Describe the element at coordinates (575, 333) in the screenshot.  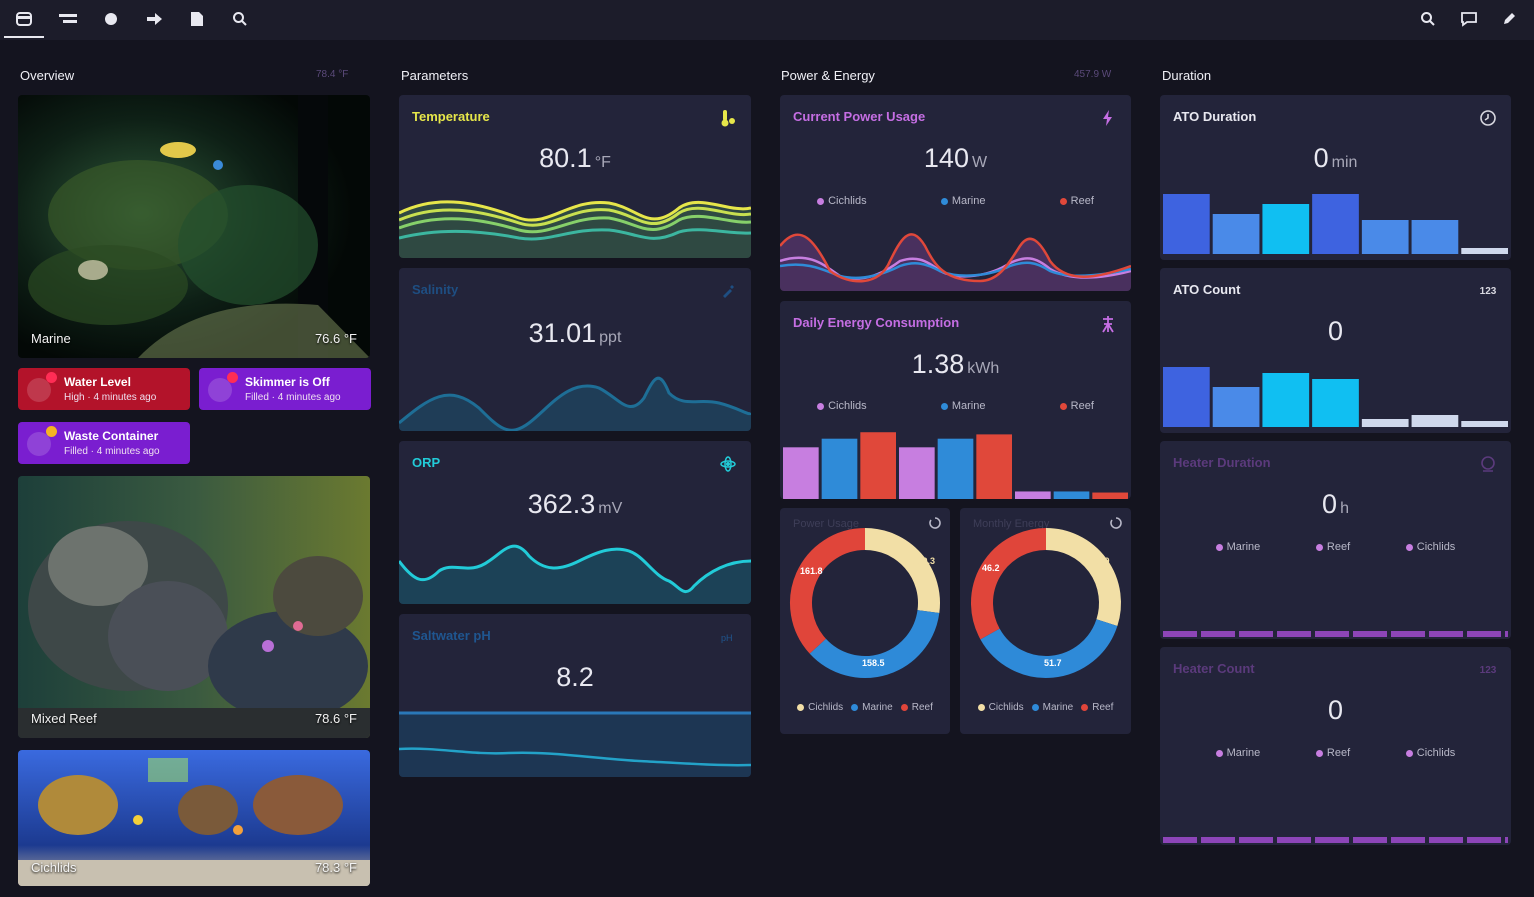
I see `salinity-value: 31.01 ppt` at that location.